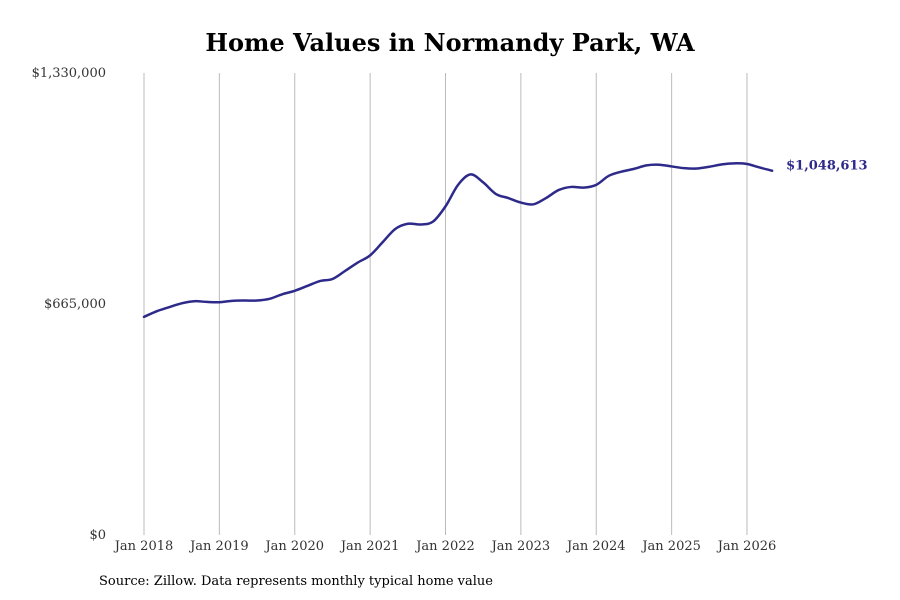  I want to click on y-axis: $0 $665,000 $1,330,000, so click(69, 304).